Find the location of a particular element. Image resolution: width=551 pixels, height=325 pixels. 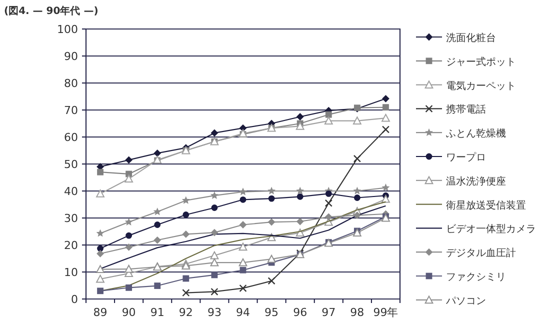

legend-label: ビデオ一体型カメラ is located at coordinates (491, 229).